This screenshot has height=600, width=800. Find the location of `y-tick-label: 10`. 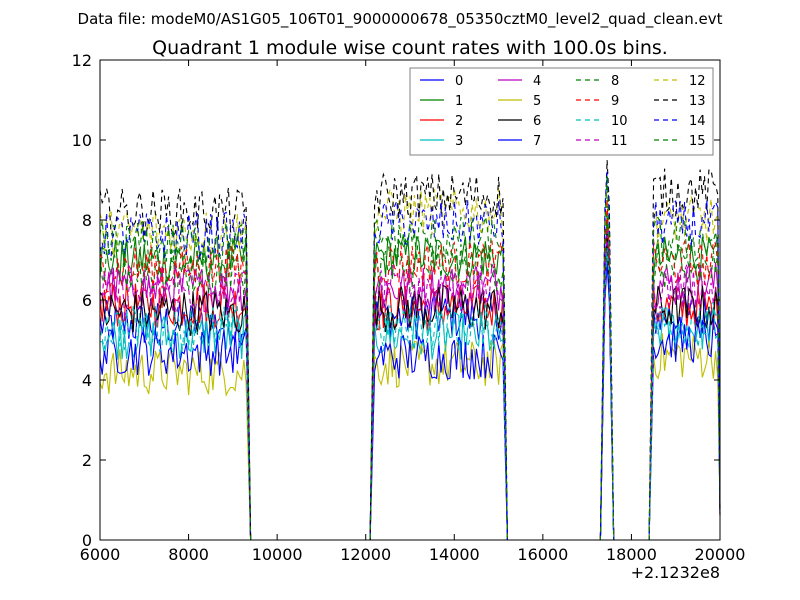

y-tick-label: 10 is located at coordinates (82, 140).